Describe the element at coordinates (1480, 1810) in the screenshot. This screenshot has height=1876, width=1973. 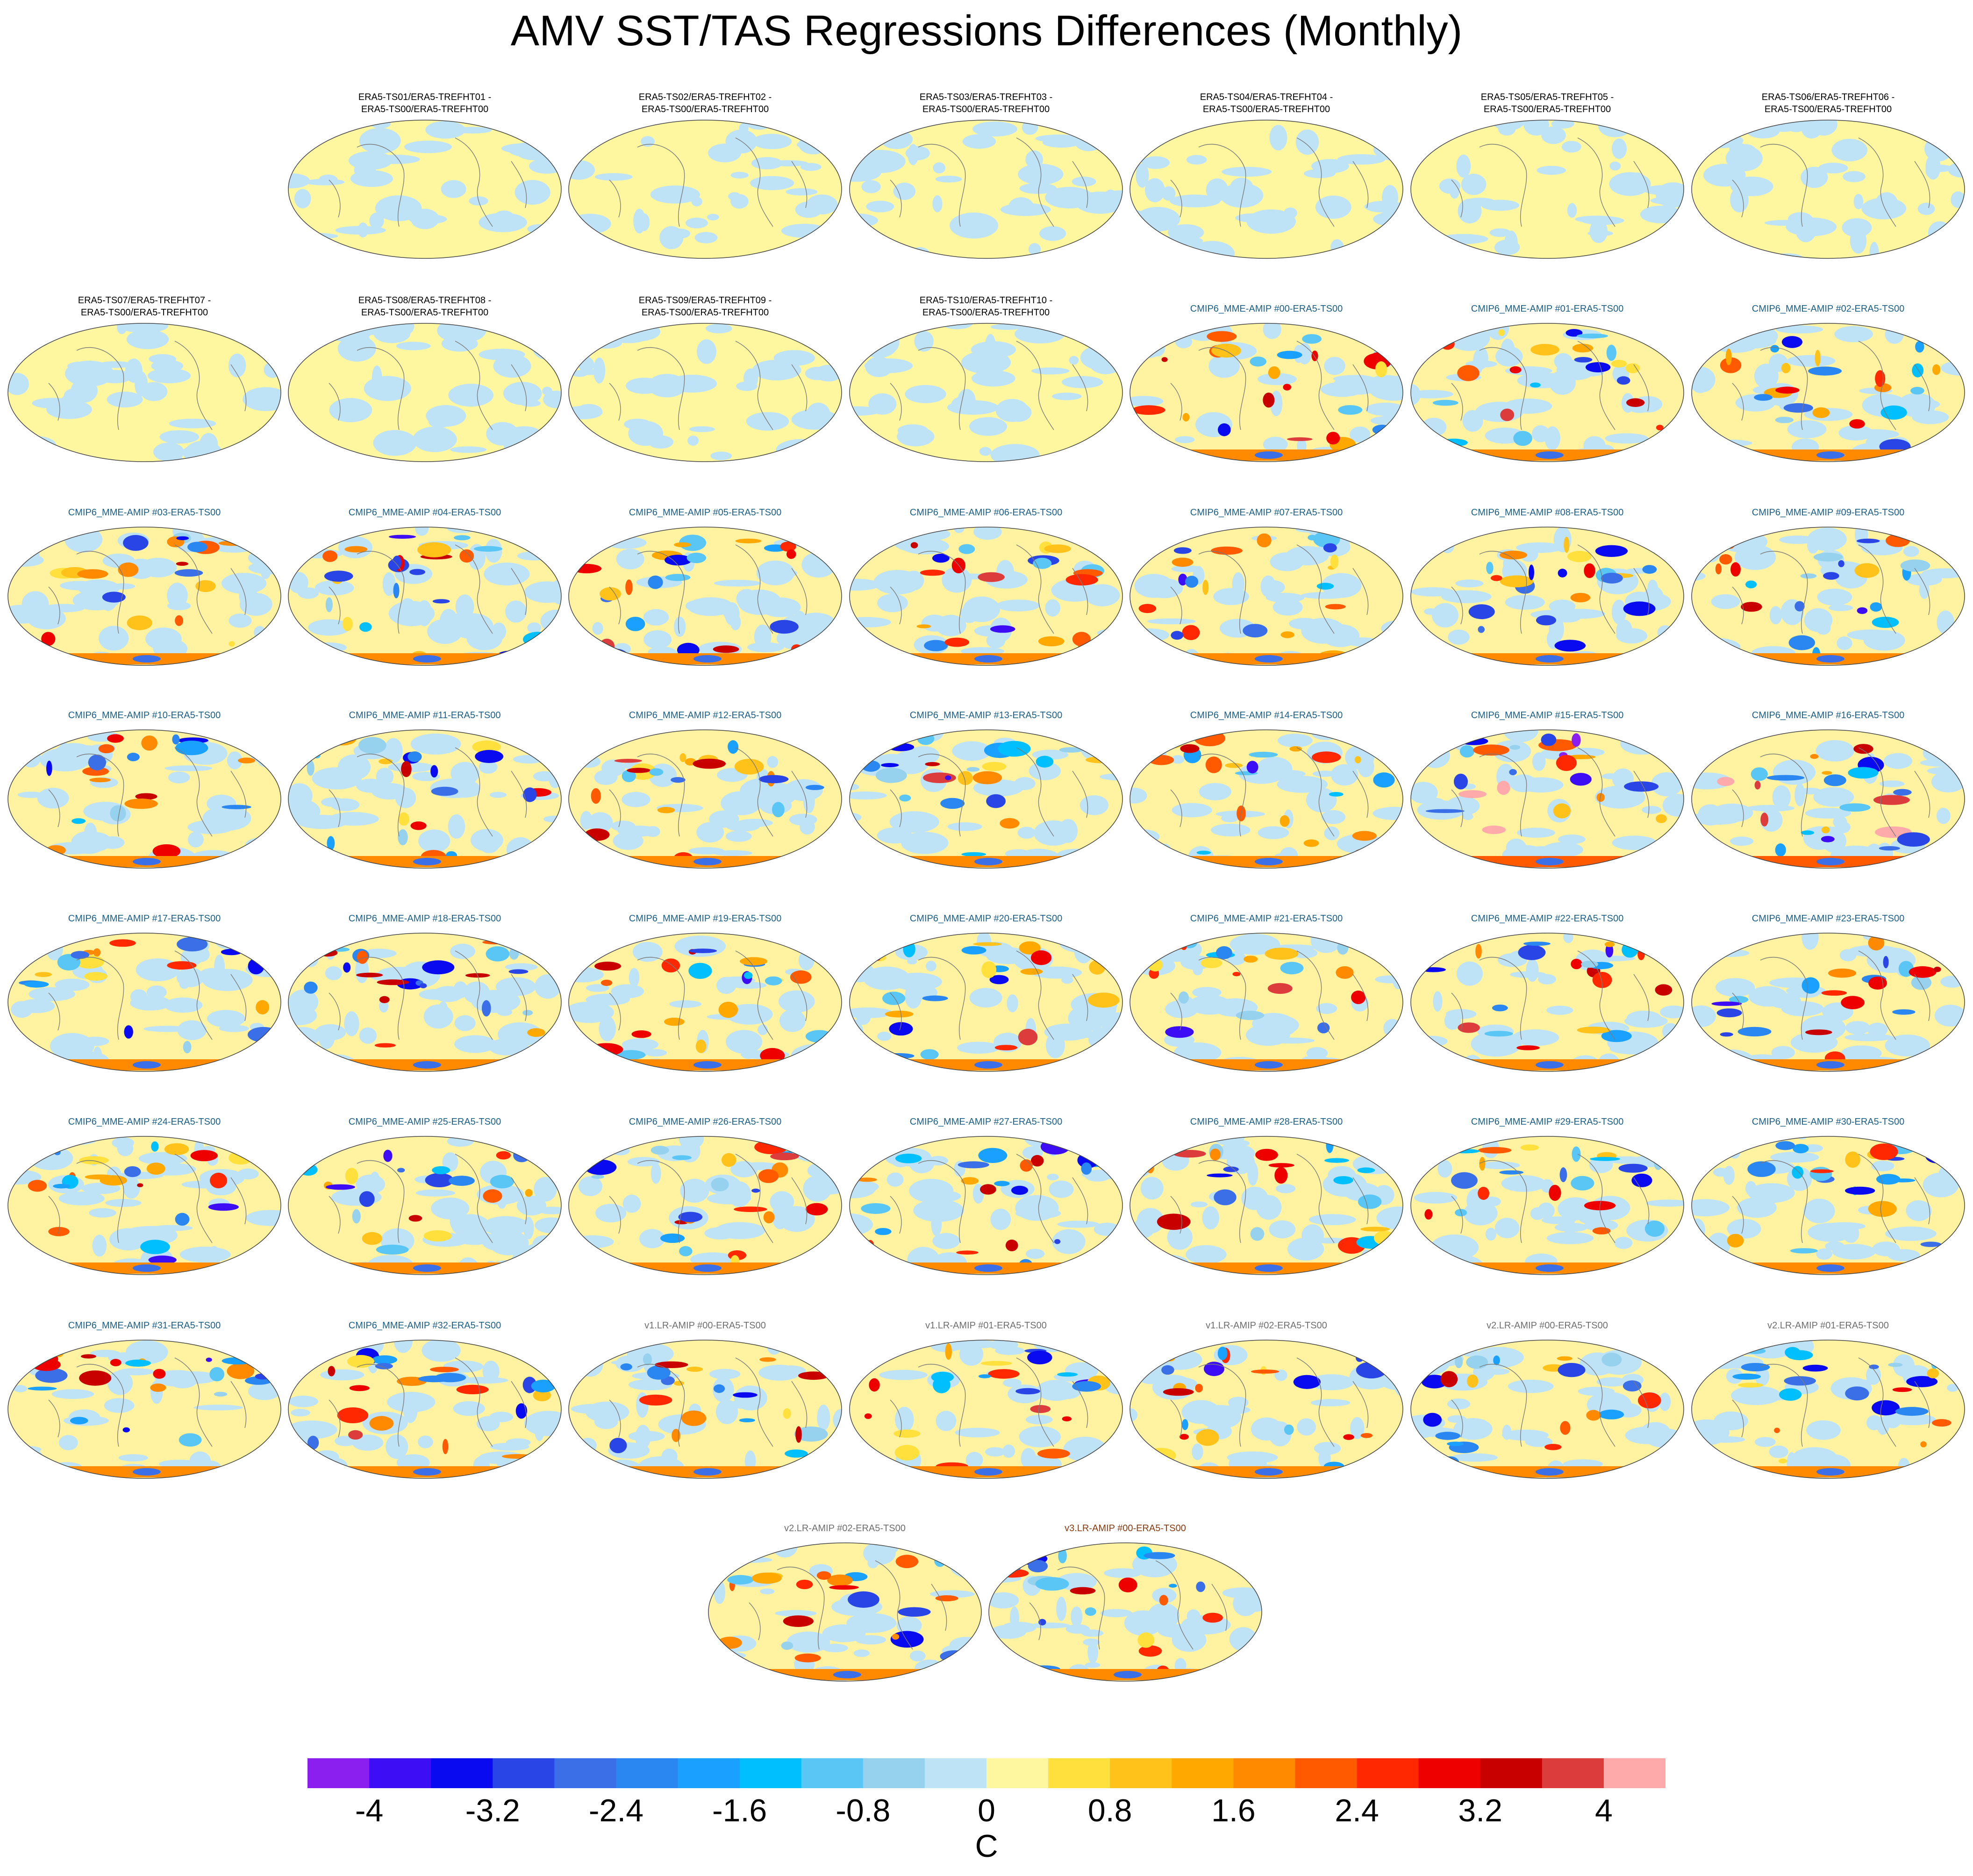
I see `colorbar-tick-label: 3.2` at that location.